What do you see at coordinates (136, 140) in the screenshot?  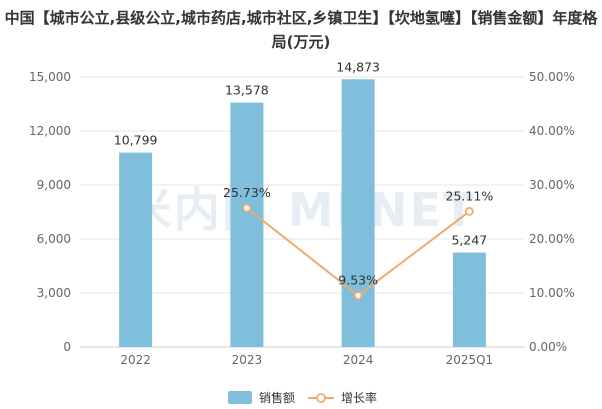 I see `bar-value-label: 10,799` at bounding box center [136, 140].